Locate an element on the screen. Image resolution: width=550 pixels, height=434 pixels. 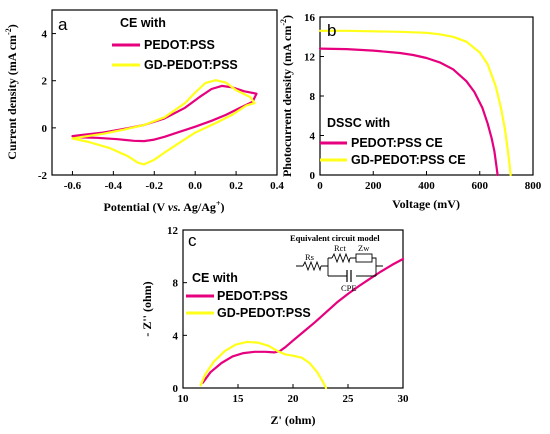
panel-c-xtick-label: 10 is located at coordinates (184, 399).